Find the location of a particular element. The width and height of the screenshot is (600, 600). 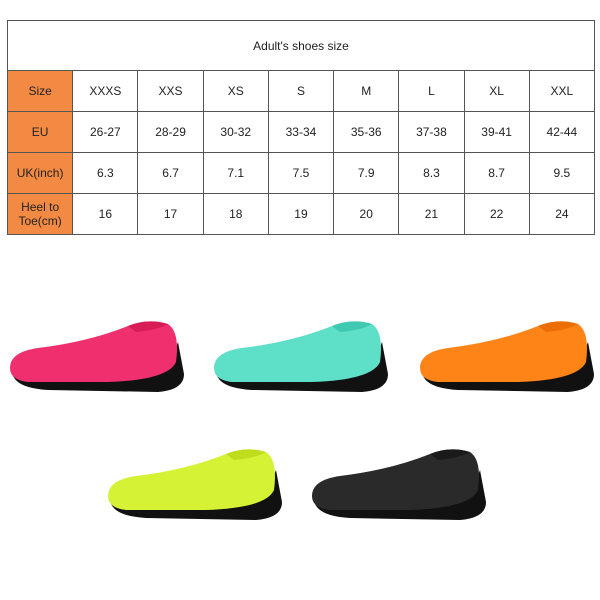

table-cell: 24 is located at coordinates (562, 214).